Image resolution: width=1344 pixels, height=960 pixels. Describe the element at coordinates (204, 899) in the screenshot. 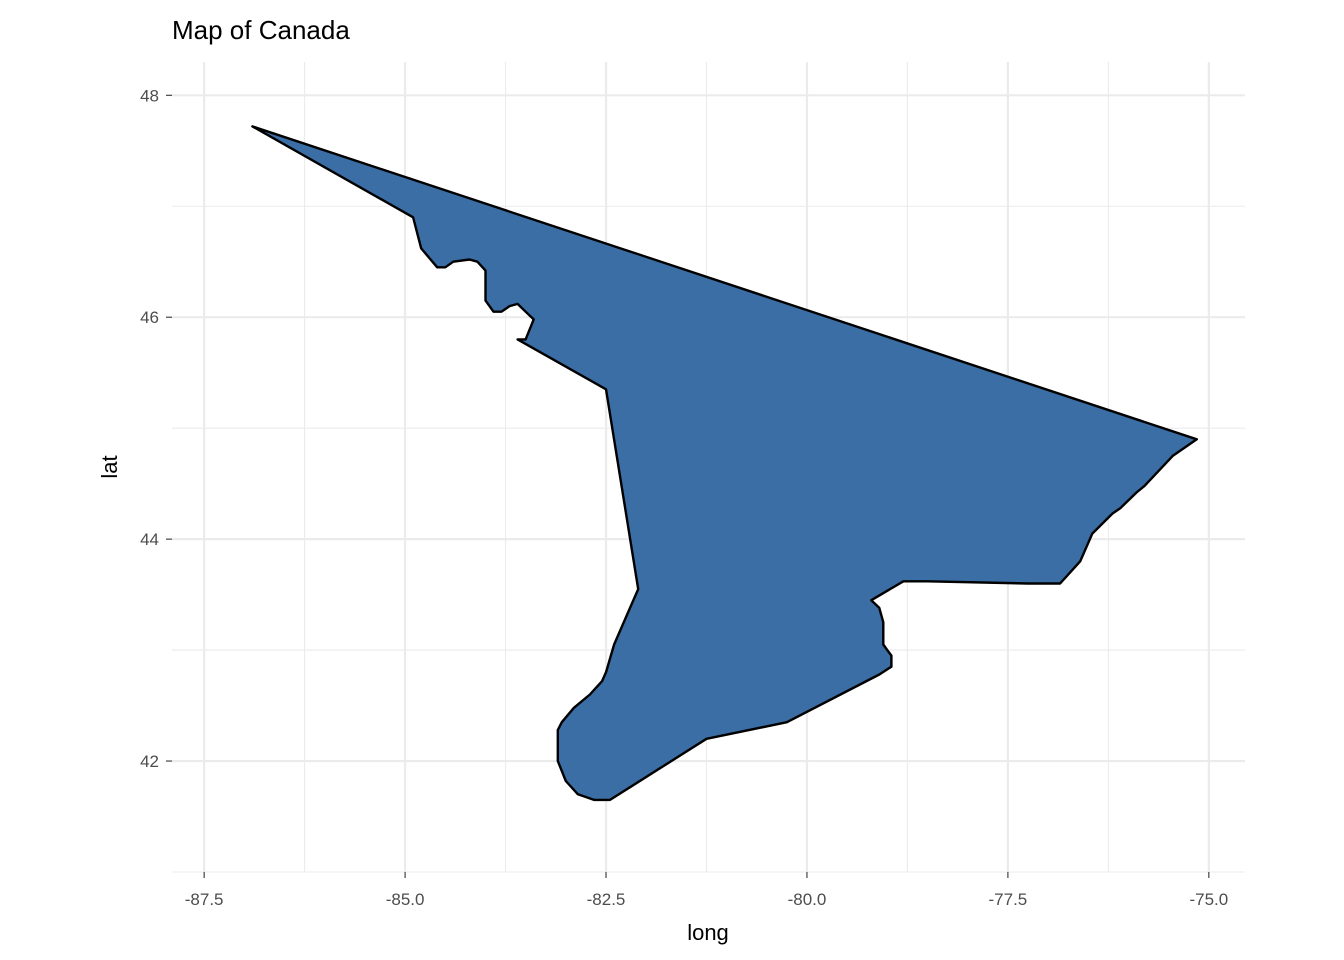

I see `x-tick-label: -87.5` at that location.